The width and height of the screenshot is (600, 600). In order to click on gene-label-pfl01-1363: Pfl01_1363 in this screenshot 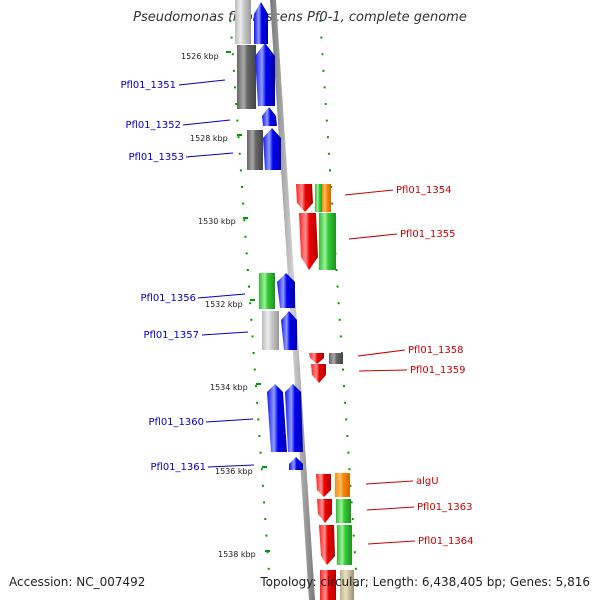, I will do `click(445, 507)`.